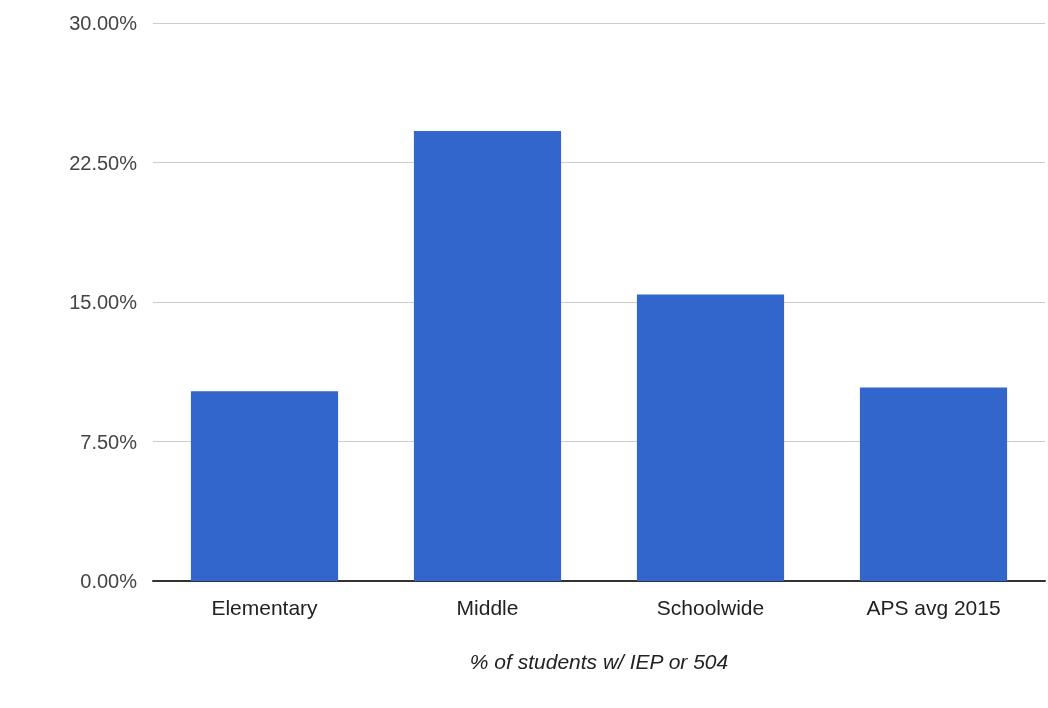  Describe the element at coordinates (933, 607) in the screenshot. I see `x-tick-label: APS avg 2015` at that location.